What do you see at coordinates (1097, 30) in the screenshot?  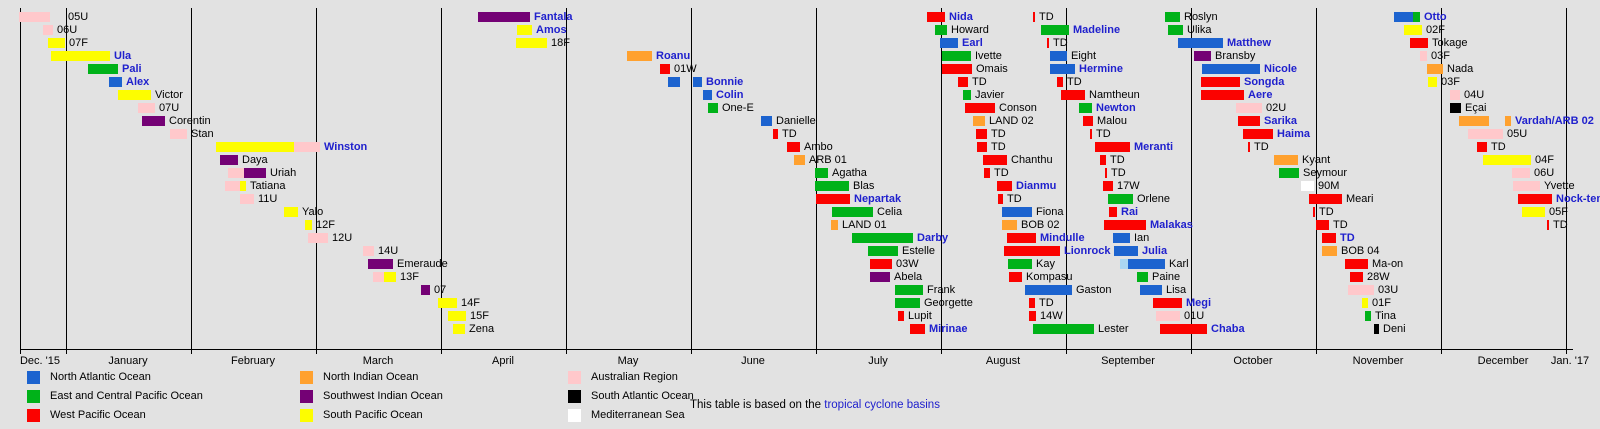 I see `storm-label-link: Madeline` at bounding box center [1097, 30].